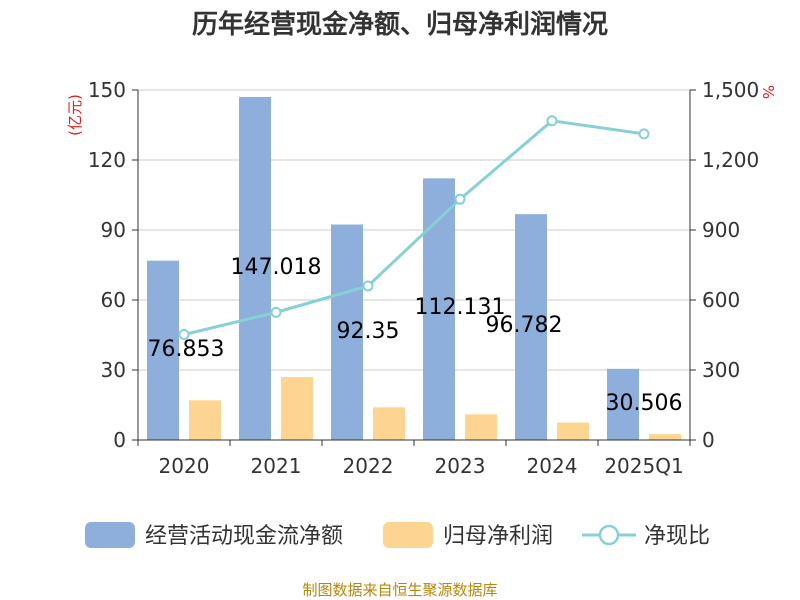 This screenshot has width=800, height=600. I want to click on data-label: 30.506, so click(644, 403).